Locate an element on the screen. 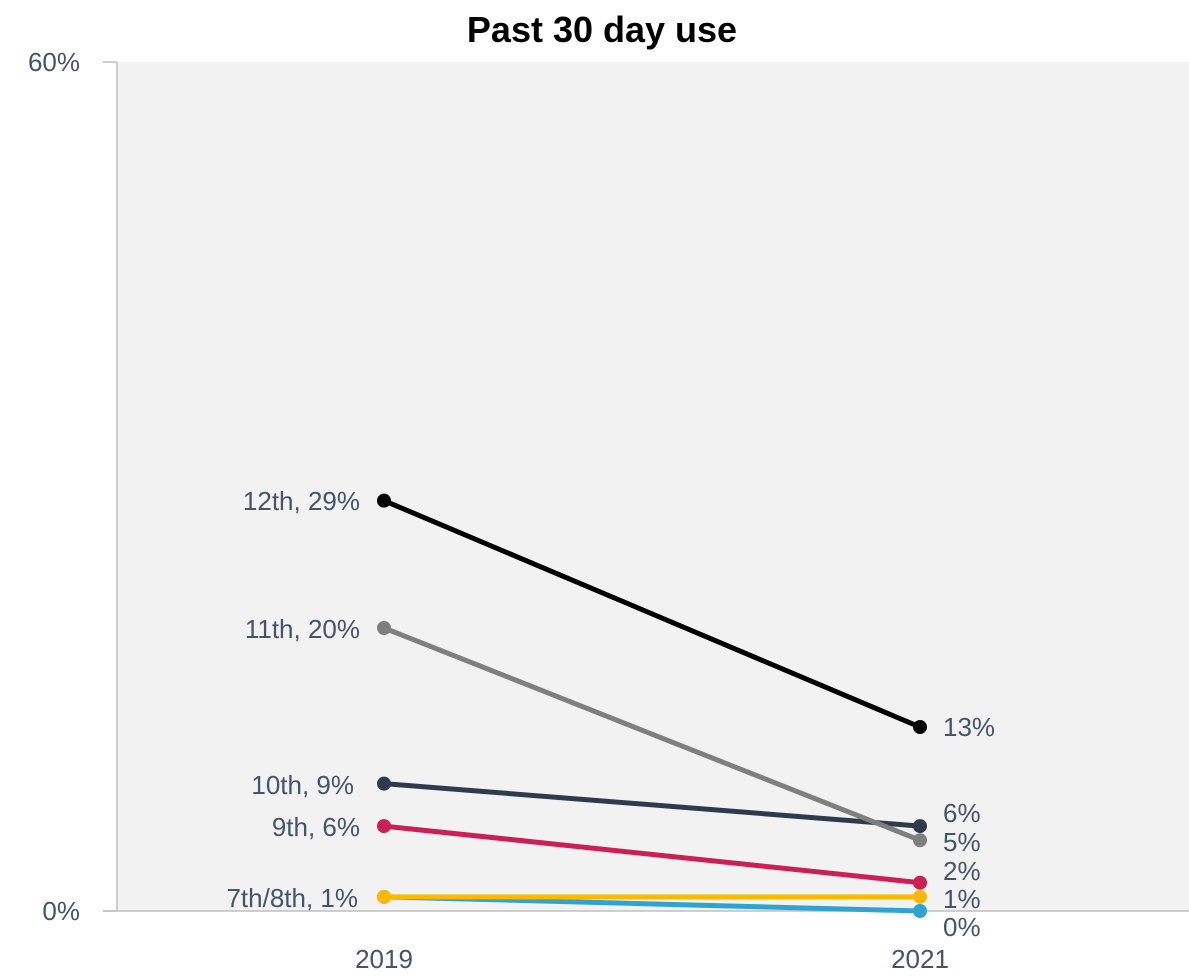 The height and width of the screenshot is (977, 1189). chart-title: Past 30 day use is located at coordinates (602, 29).